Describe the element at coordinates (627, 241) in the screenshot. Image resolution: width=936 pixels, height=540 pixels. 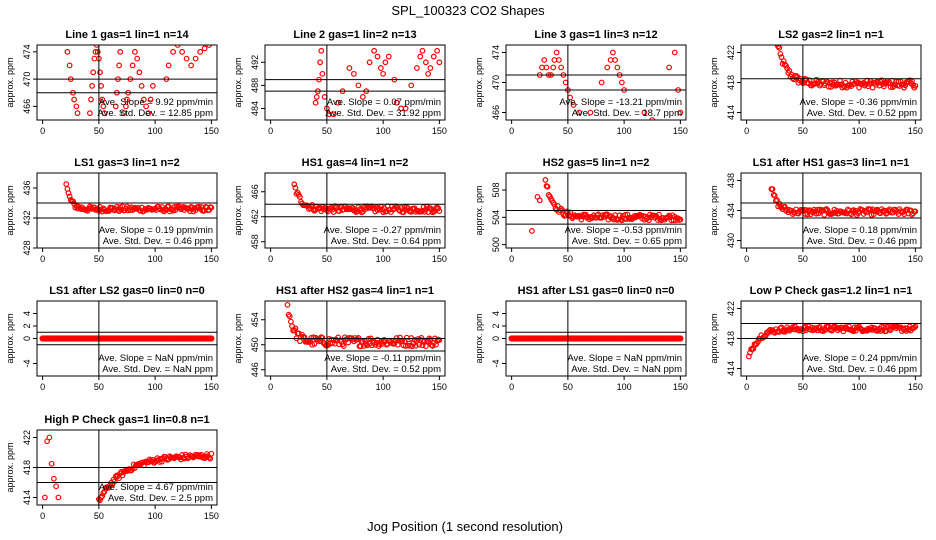
I see `std-annotation: Ave. Std. Dev. = 0.65 ppm` at that location.